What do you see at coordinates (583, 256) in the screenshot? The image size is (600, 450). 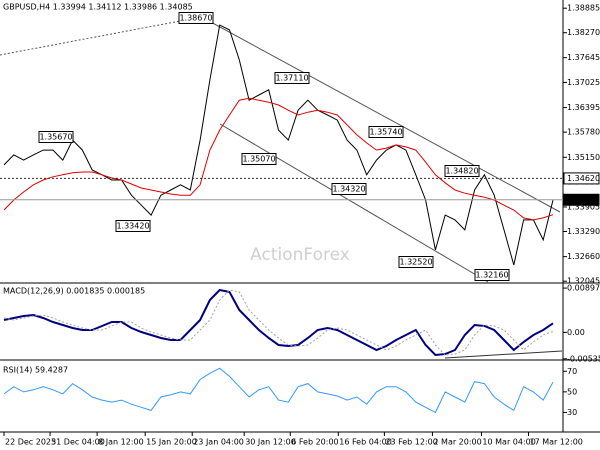 I see `y-tick-label: 1.32660` at bounding box center [583, 256].